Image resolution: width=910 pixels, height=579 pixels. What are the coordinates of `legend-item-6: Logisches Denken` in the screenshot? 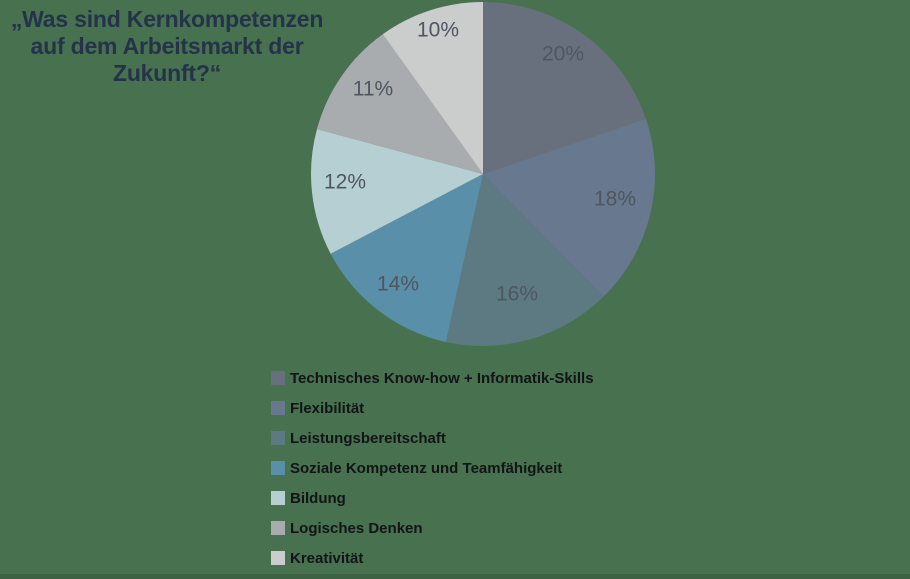 It's located at (432, 528).